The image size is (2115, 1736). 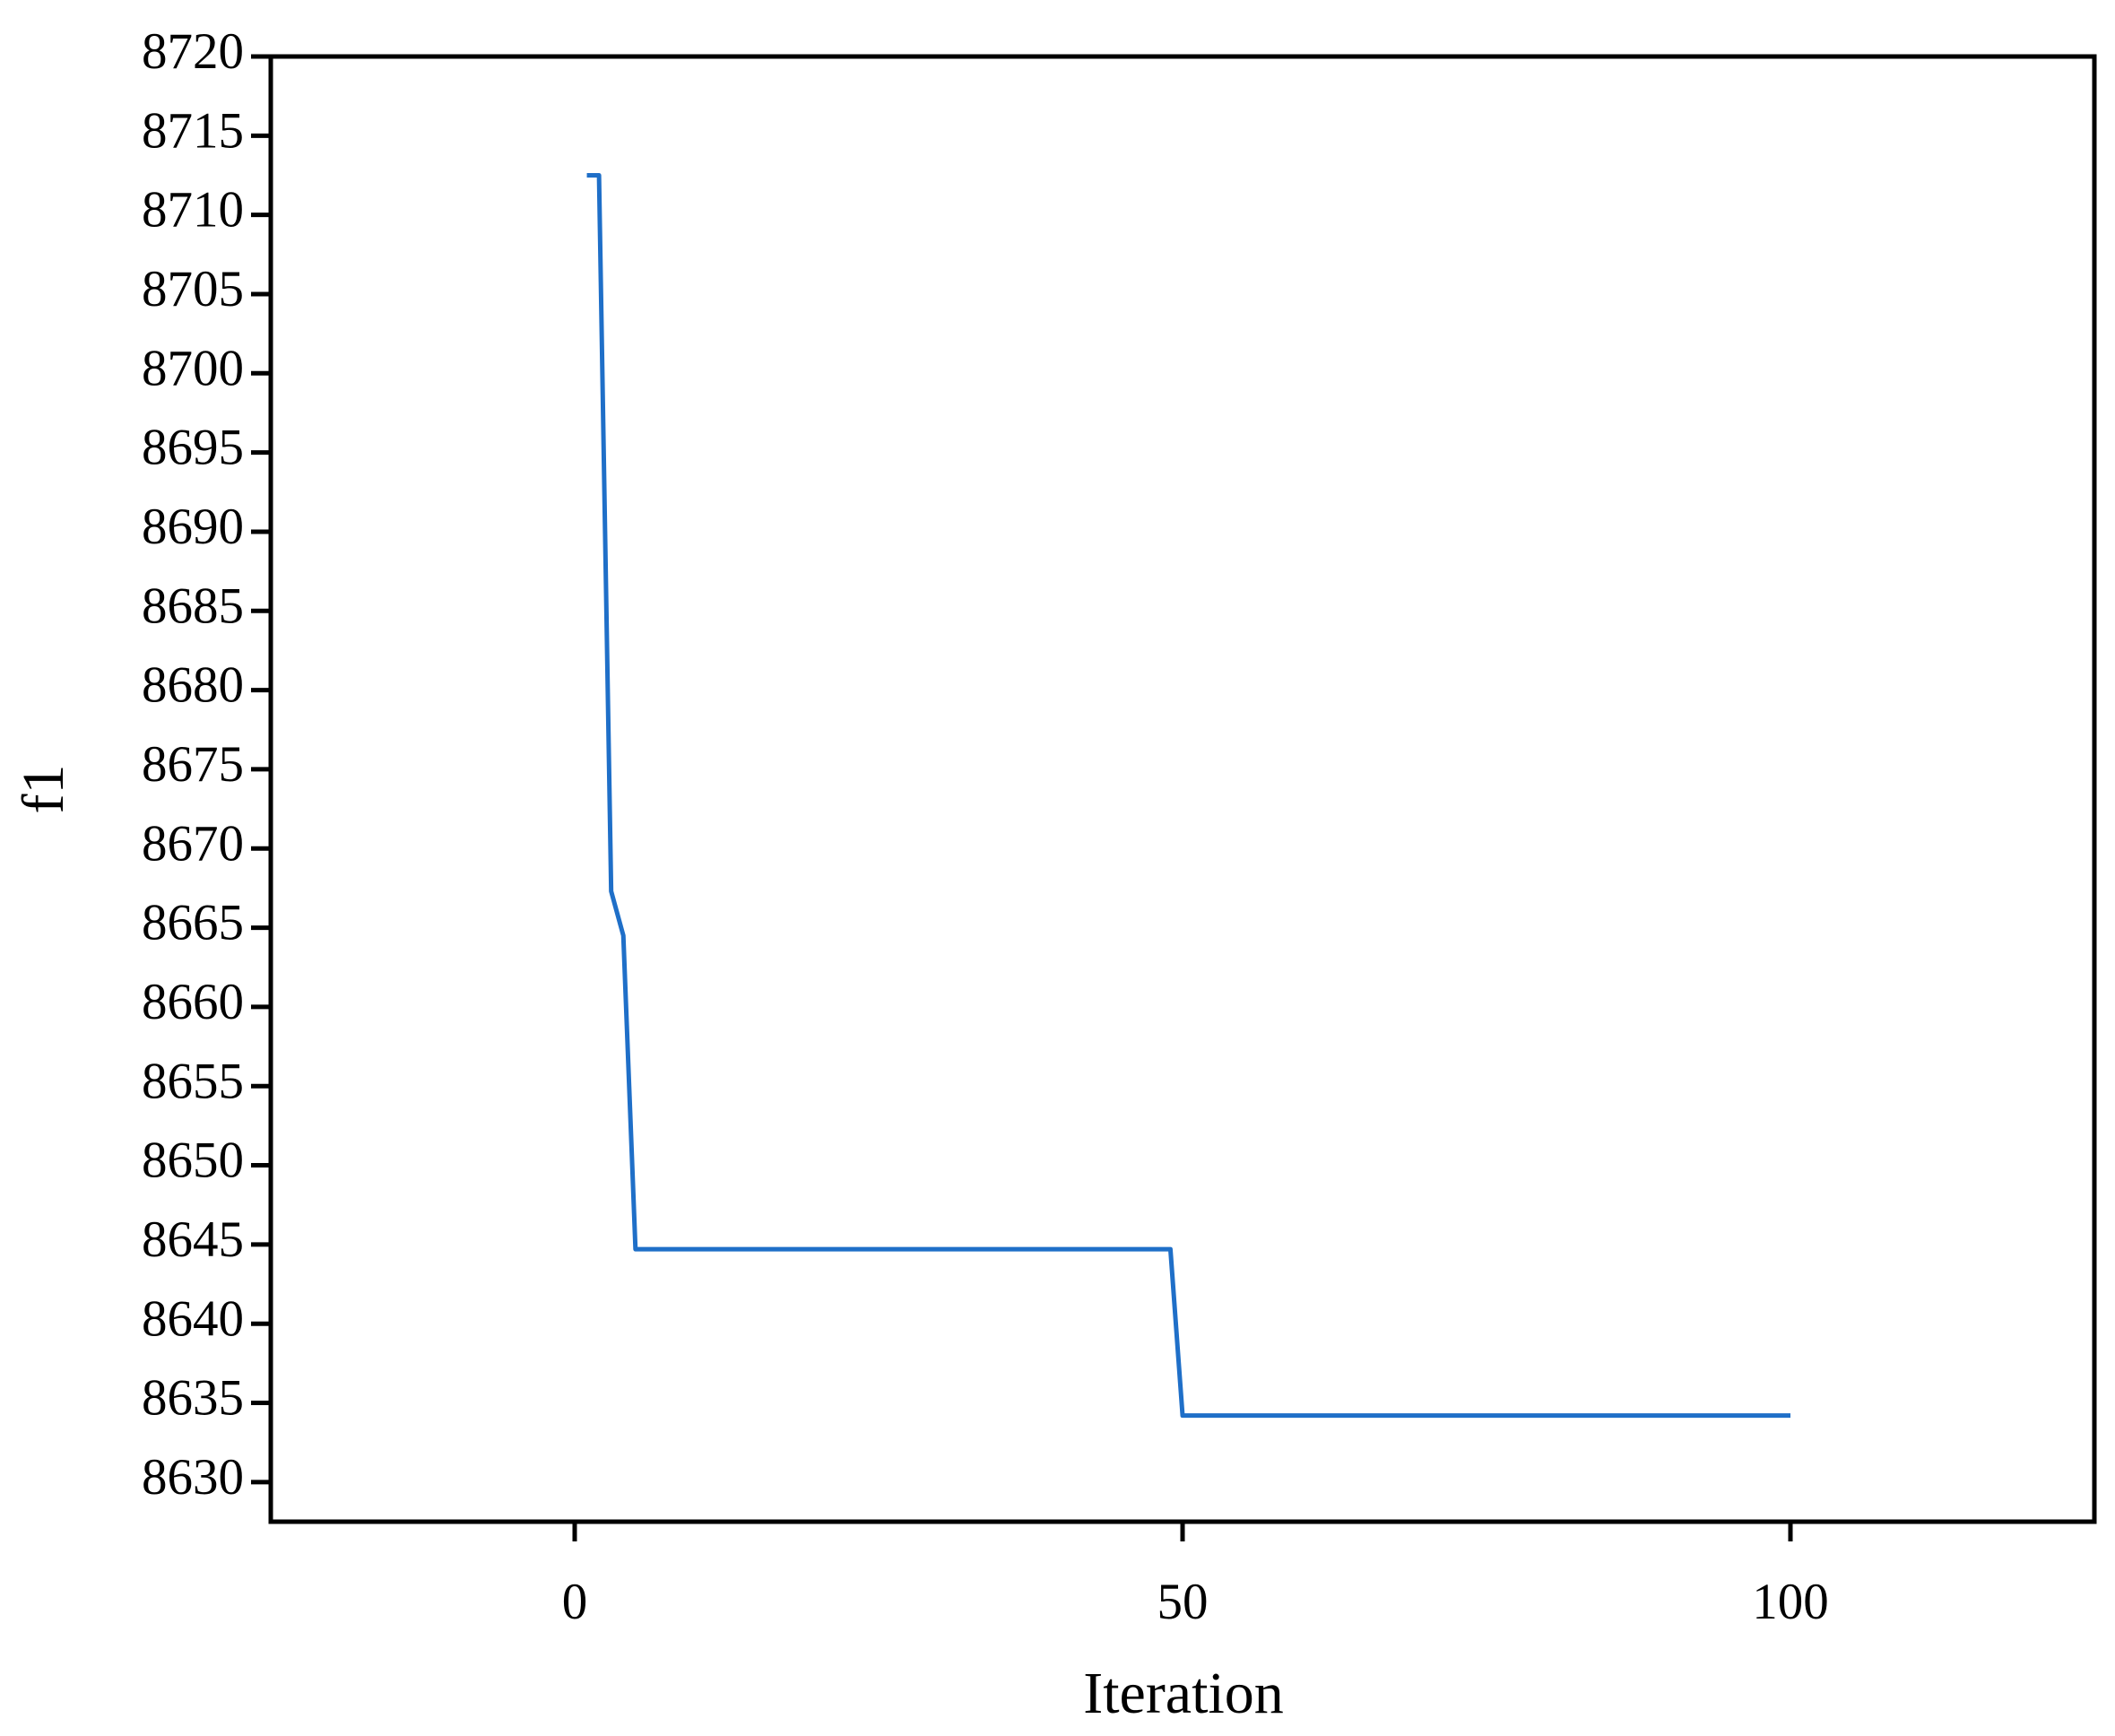 What do you see at coordinates (575, 1602) in the screenshot?
I see `x-tick-label: 0` at bounding box center [575, 1602].